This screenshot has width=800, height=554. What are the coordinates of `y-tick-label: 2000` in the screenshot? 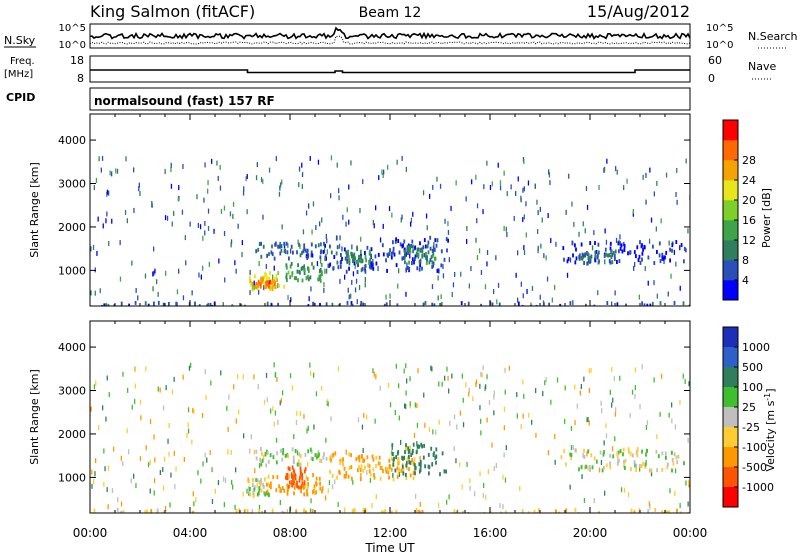 It's located at (72, 434).